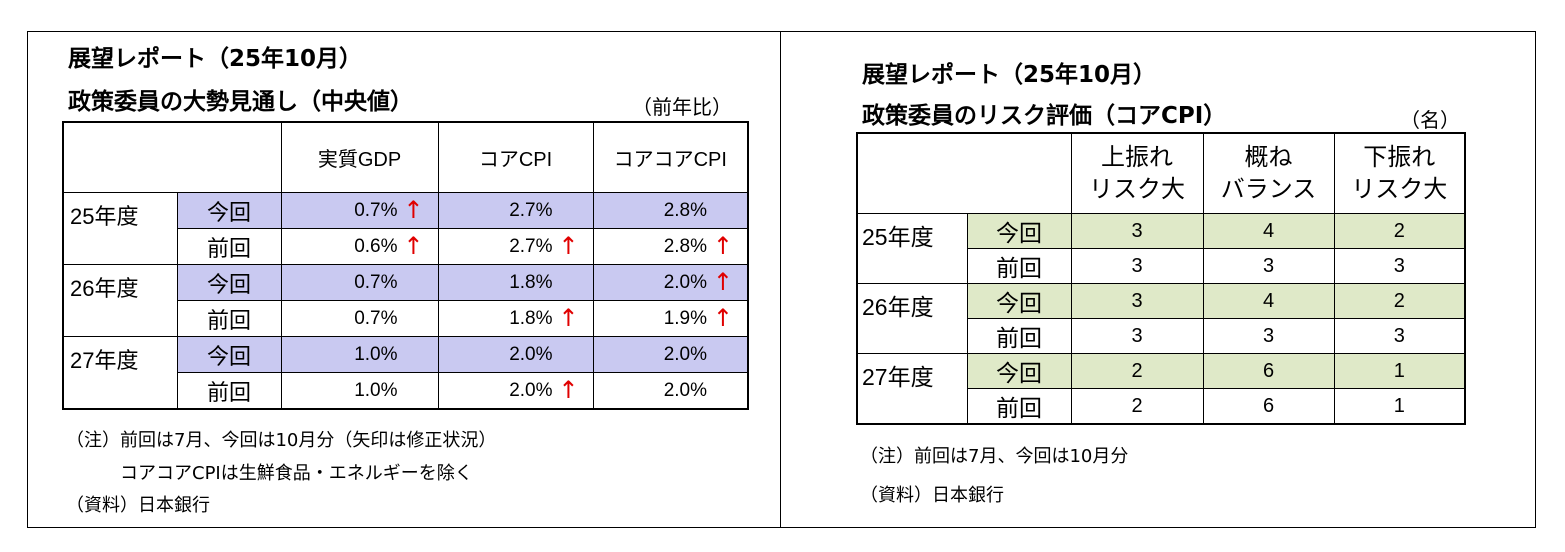  What do you see at coordinates (670, 246) in the screenshot?
I see `value-cell: 2.8% ↑` at bounding box center [670, 246].